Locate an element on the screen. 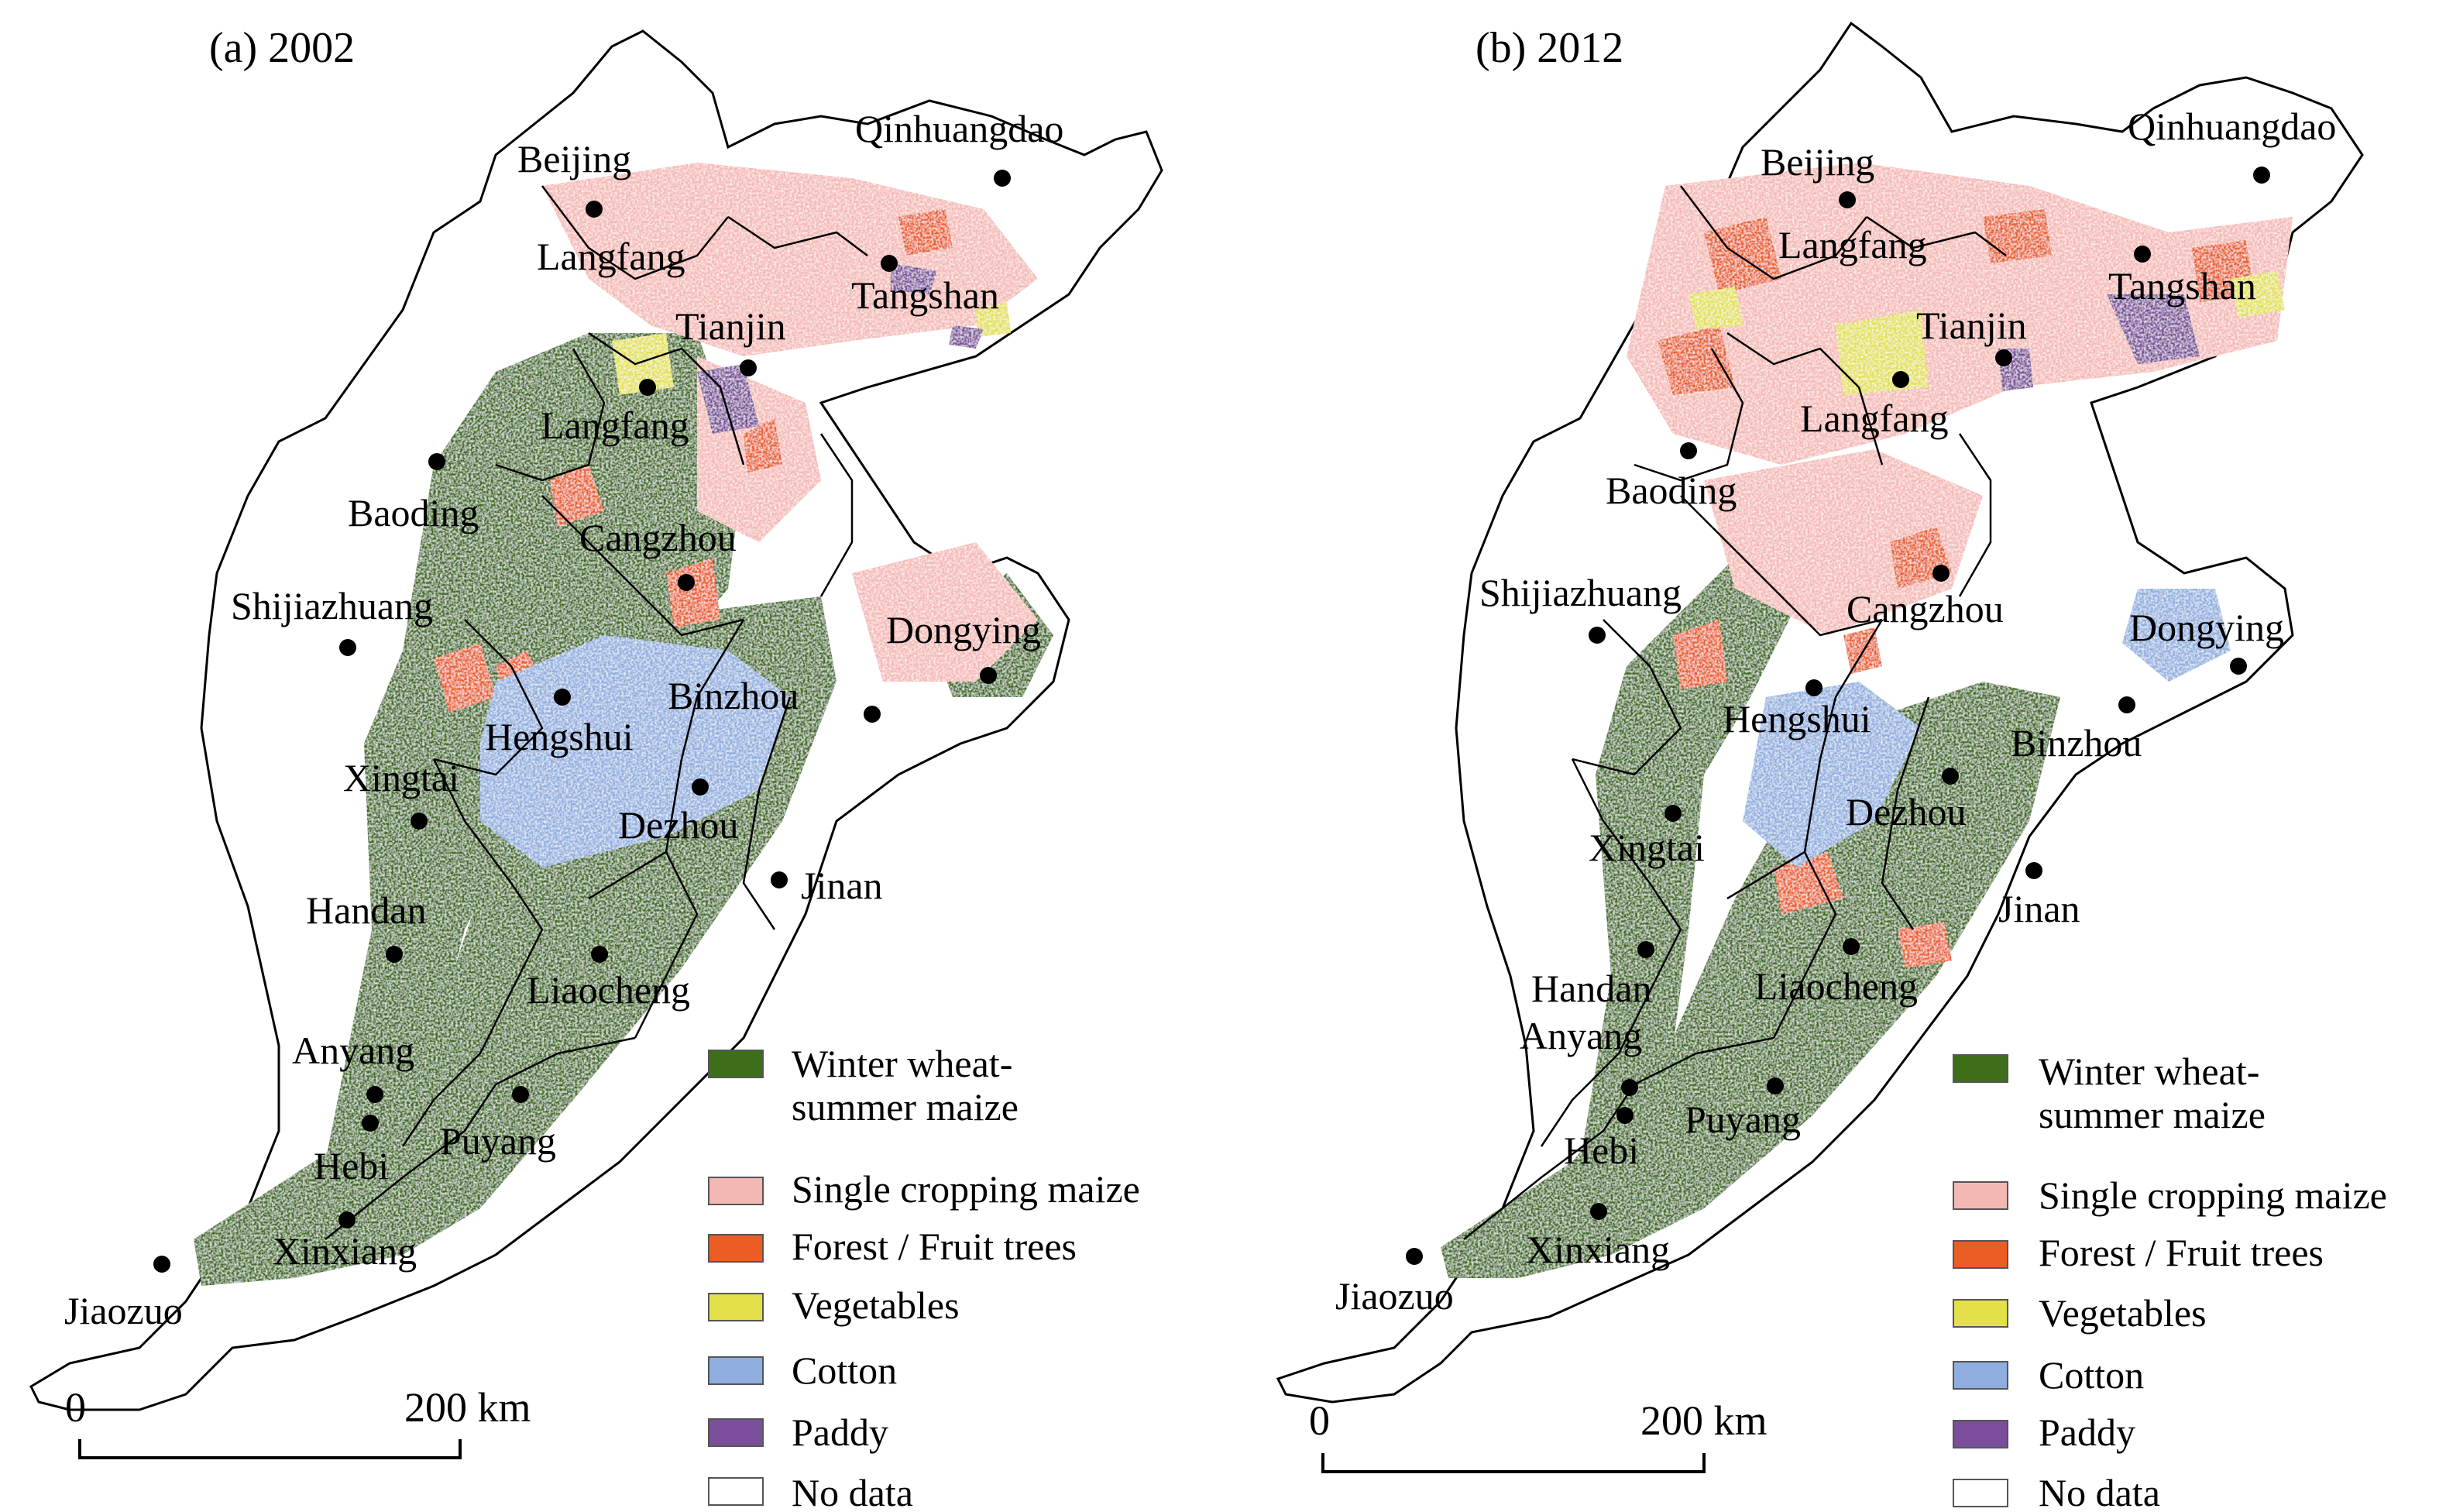 The height and width of the screenshot is (1512, 2446). svg-text: Single cropping maize is located at coordinates (966, 1189).